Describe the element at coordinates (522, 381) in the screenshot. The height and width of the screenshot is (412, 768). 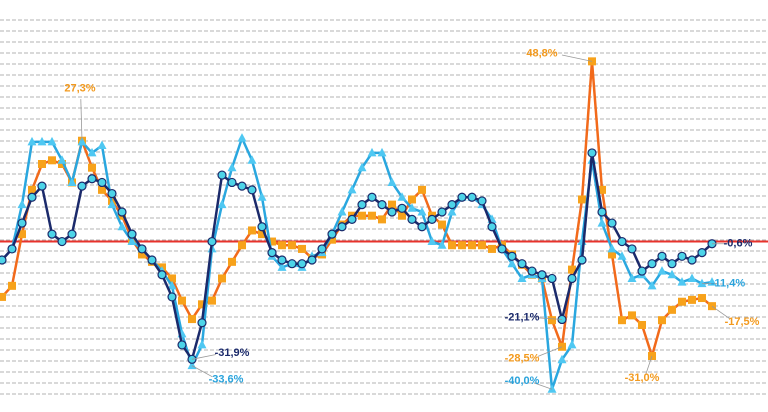
I see `data-label: -40,0%` at that location.